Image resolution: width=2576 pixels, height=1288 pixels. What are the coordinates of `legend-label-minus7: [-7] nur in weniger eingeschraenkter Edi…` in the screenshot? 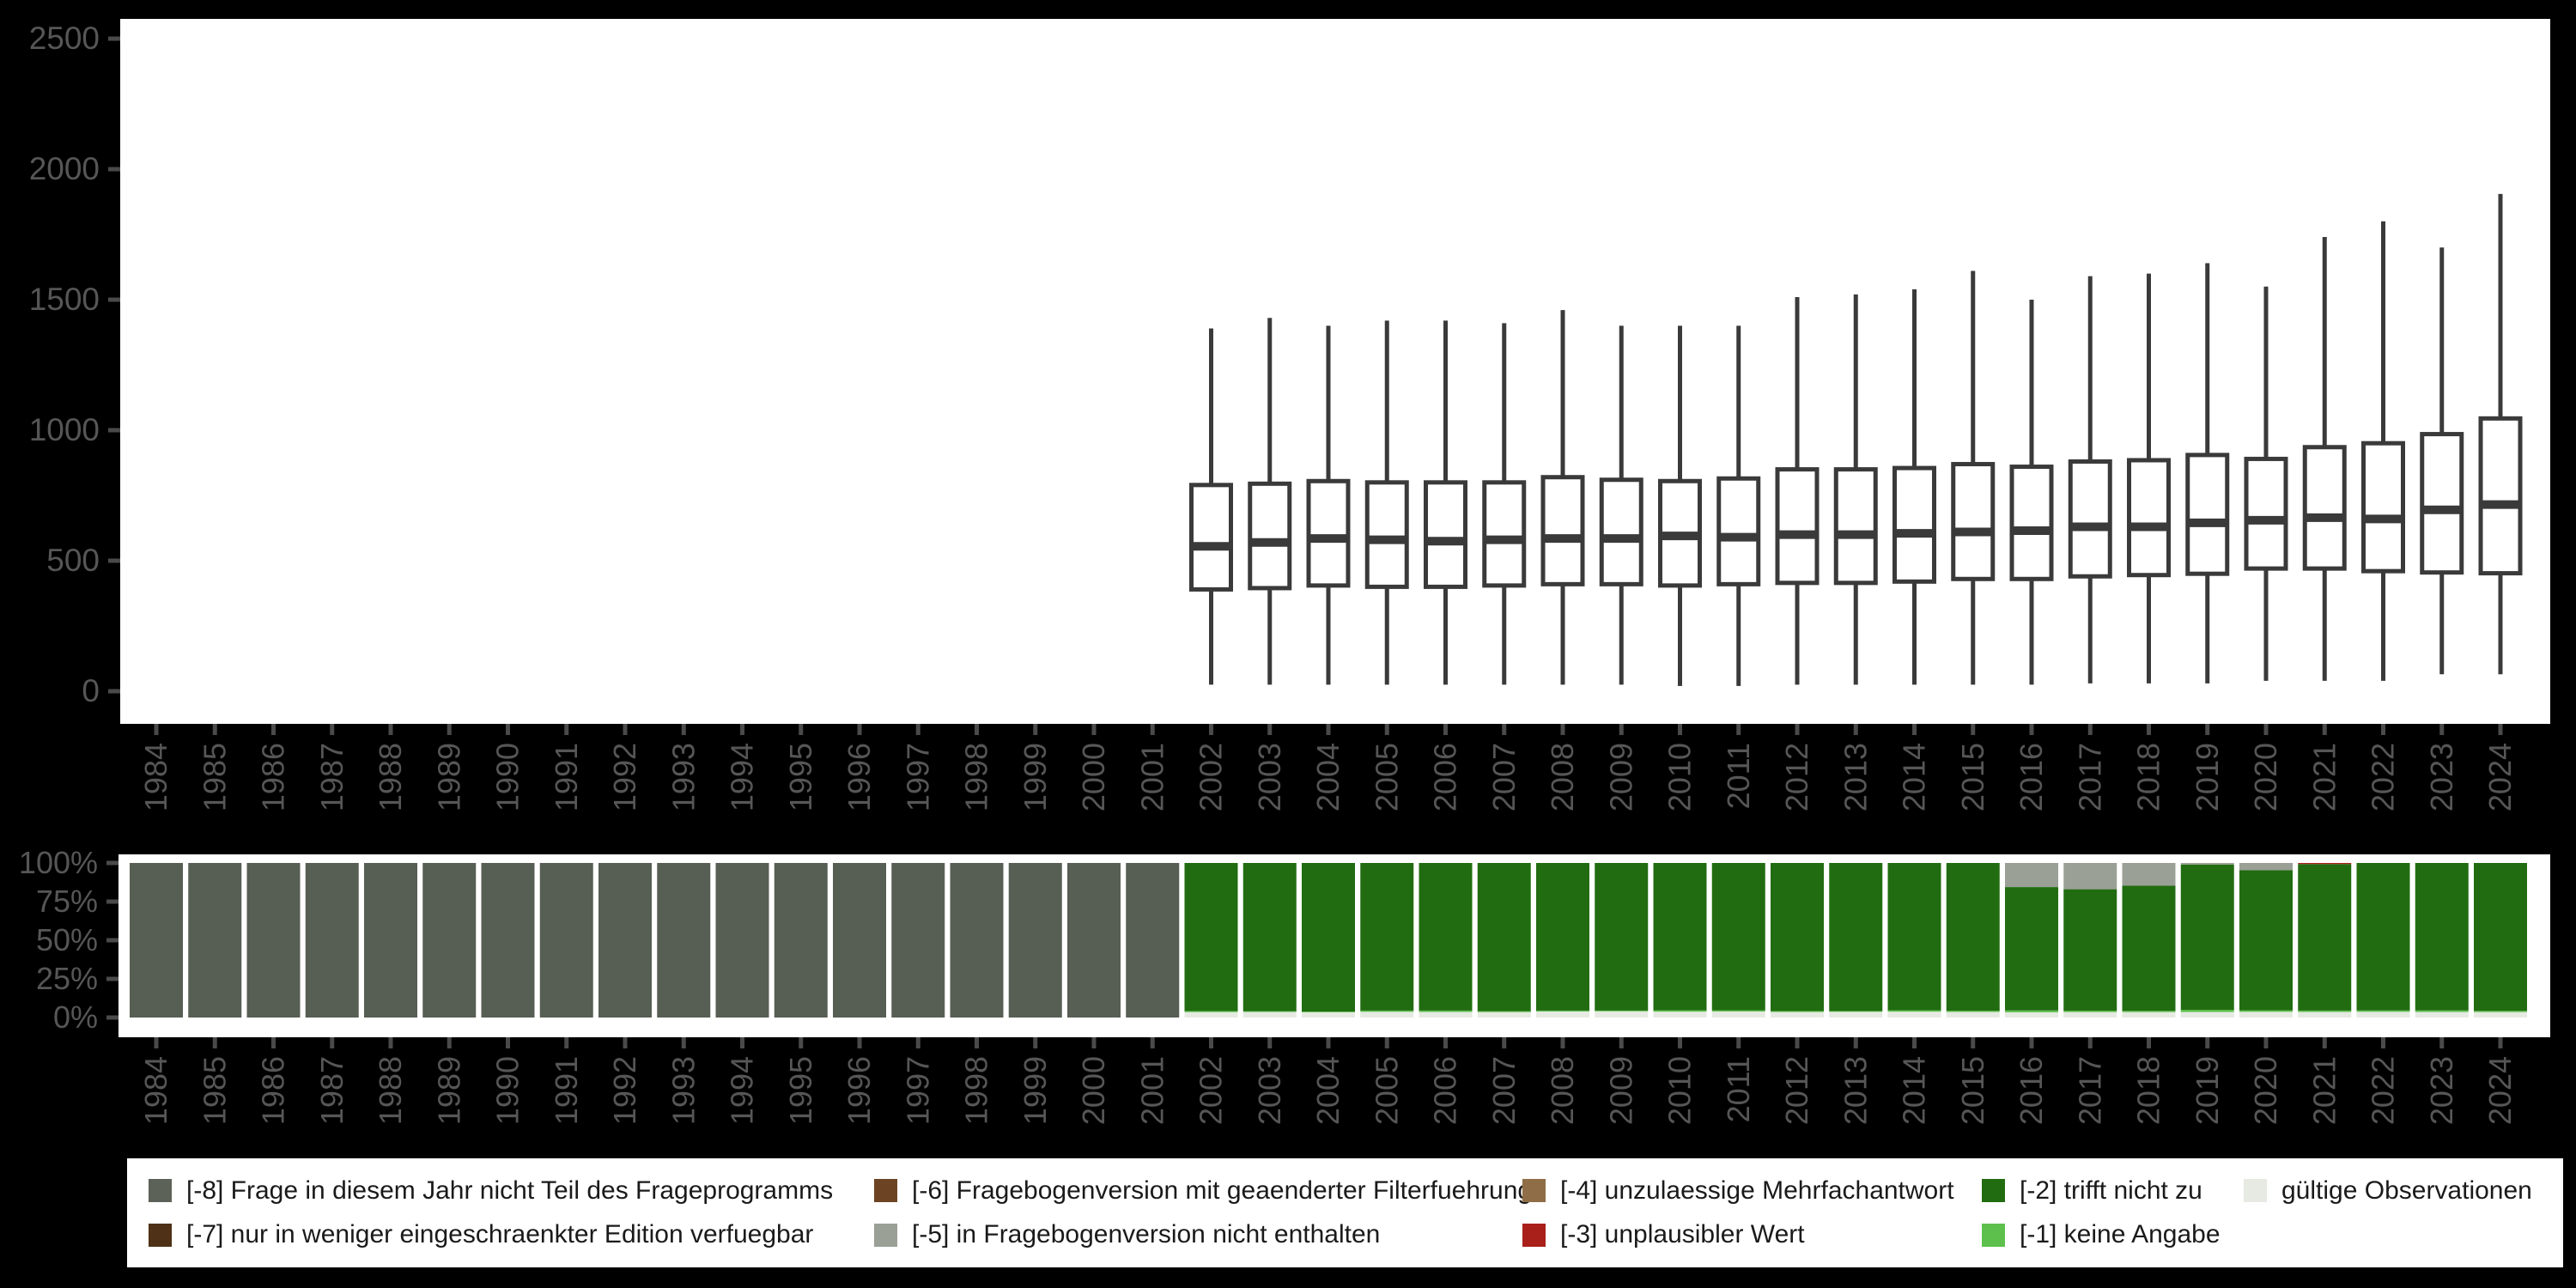 It's located at (500, 1235).